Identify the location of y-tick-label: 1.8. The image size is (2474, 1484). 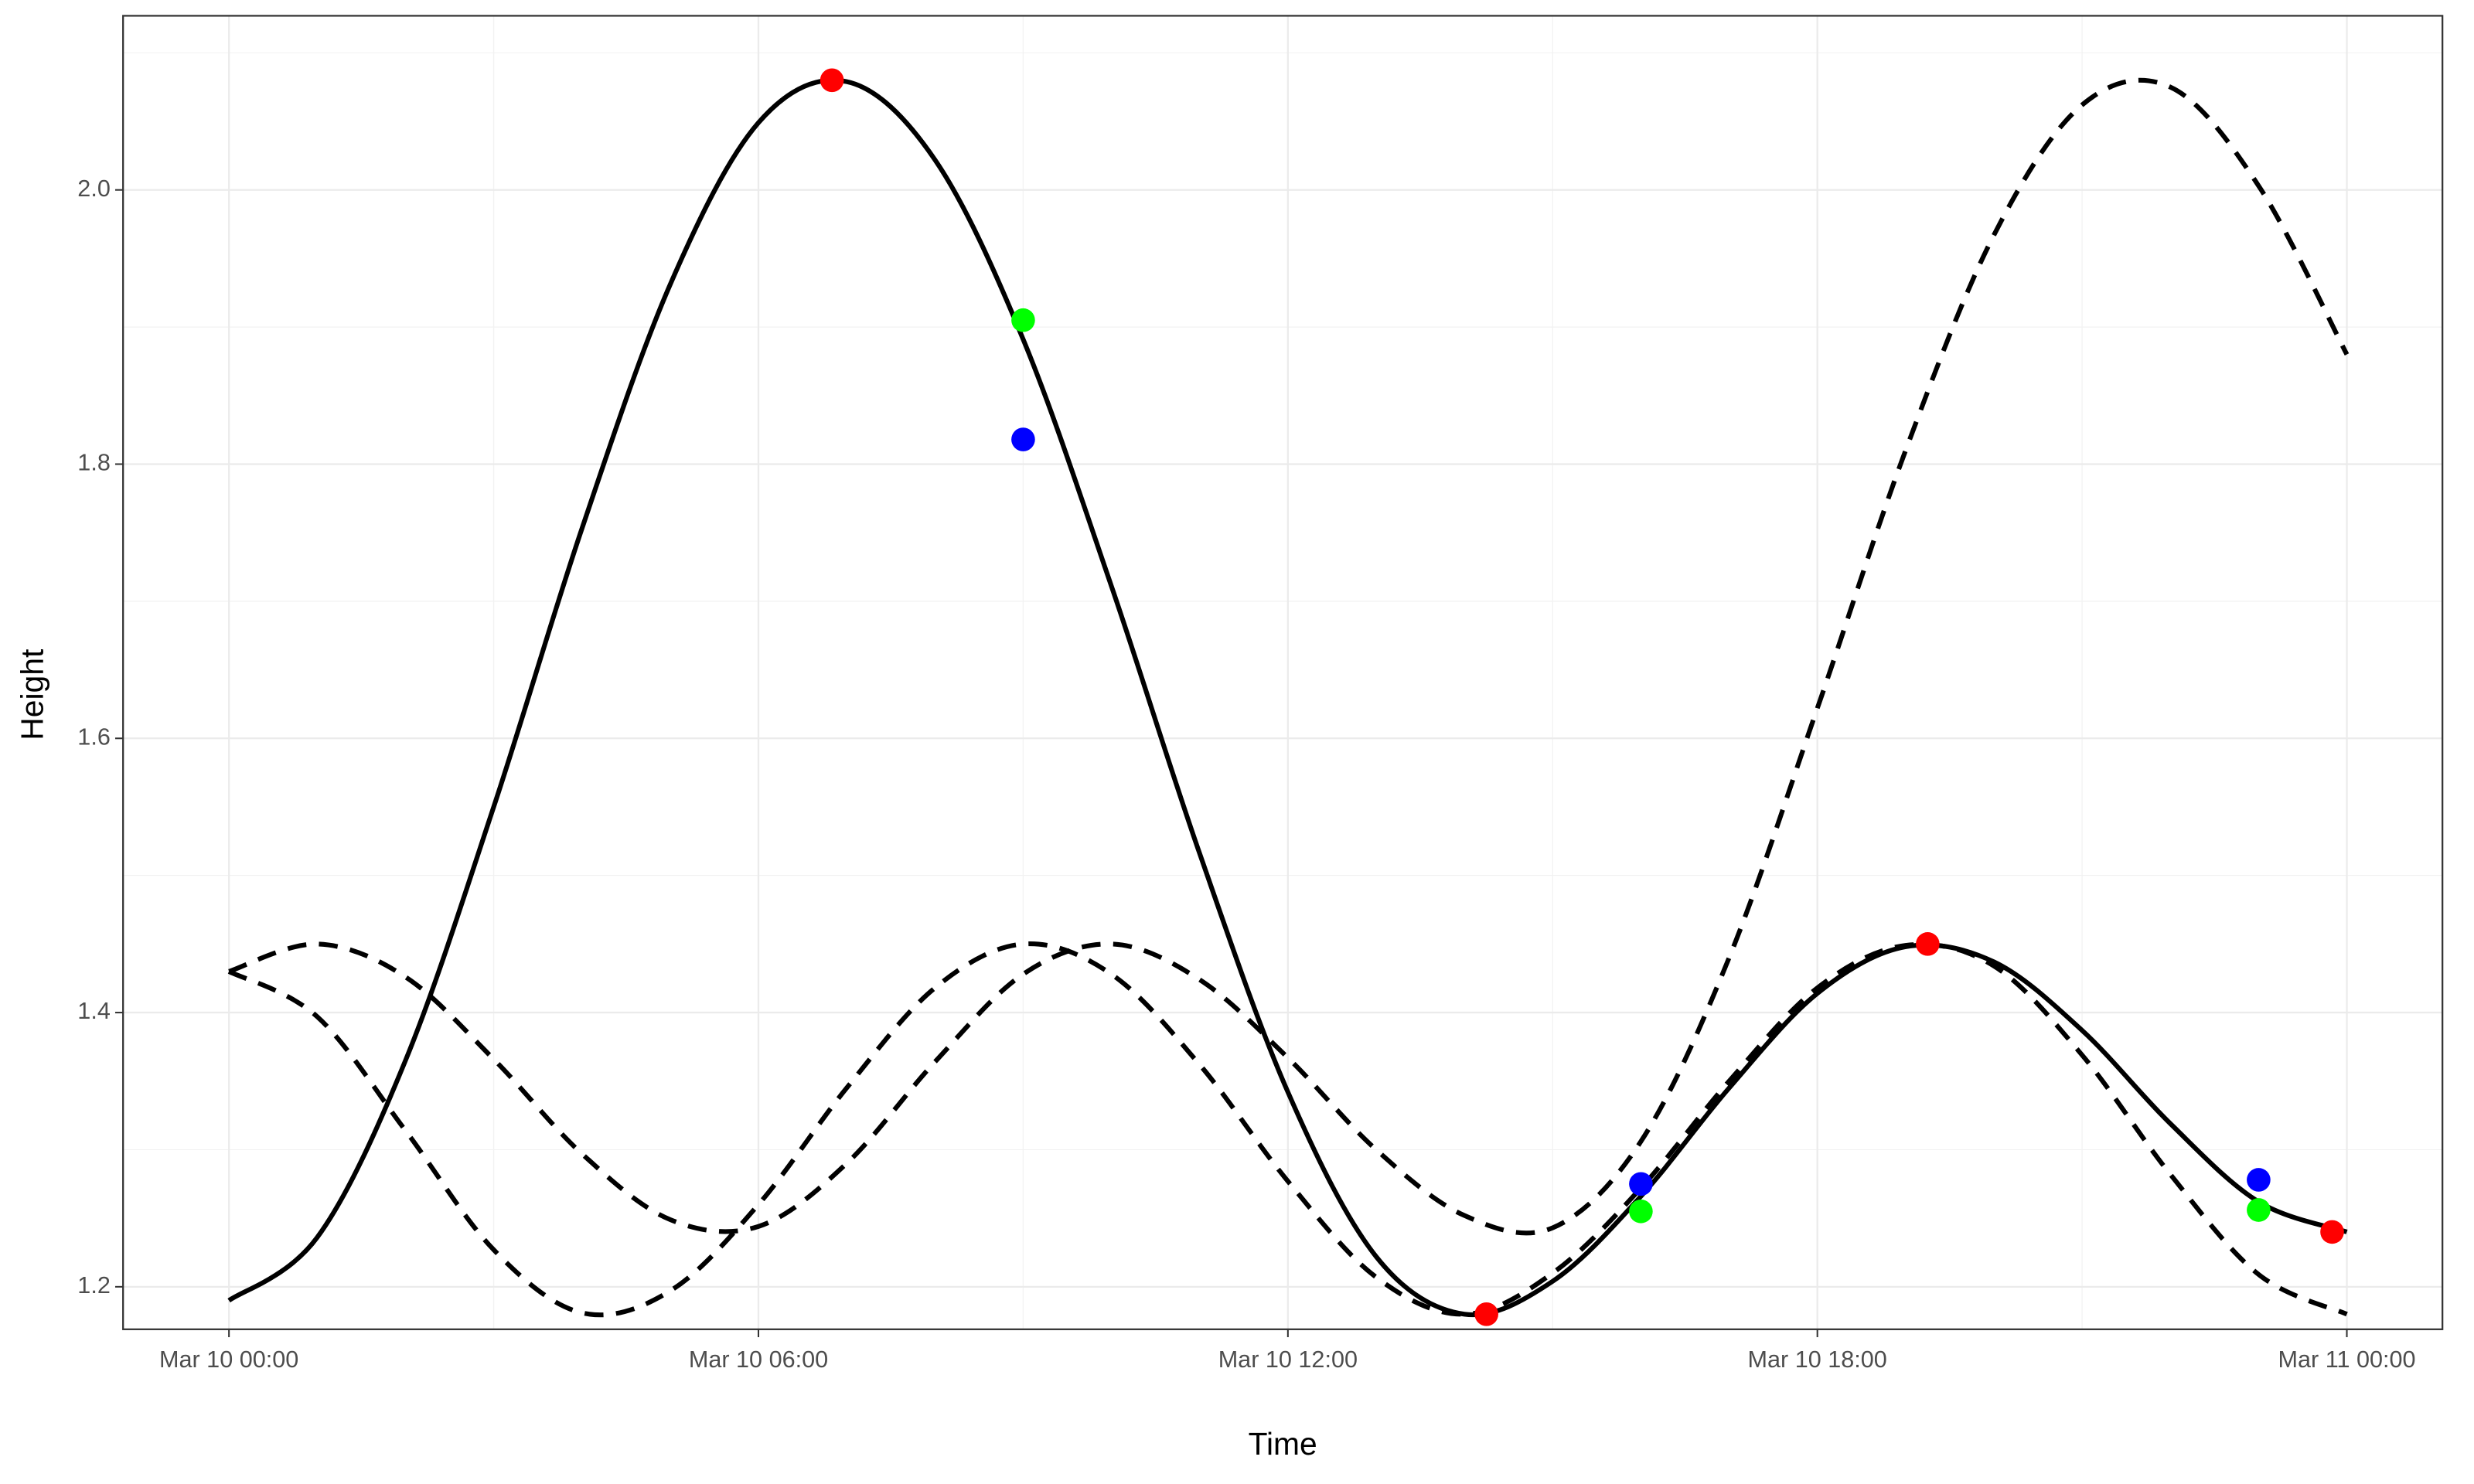
(94, 463).